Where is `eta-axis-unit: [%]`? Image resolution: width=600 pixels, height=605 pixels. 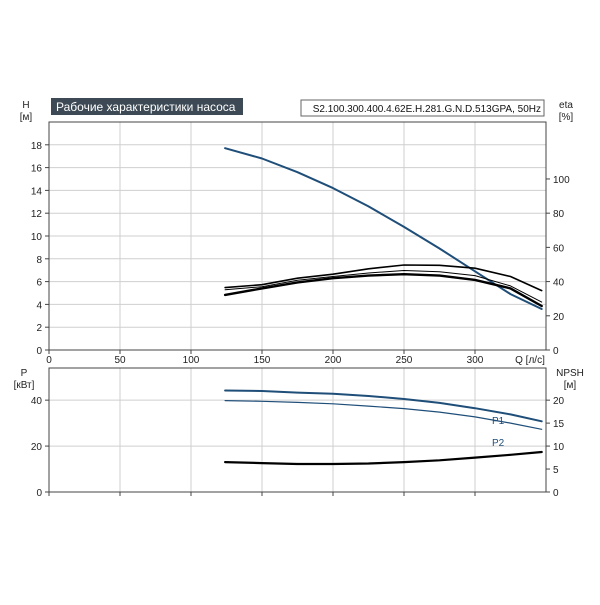 eta-axis-unit: [%] is located at coordinates (566, 117).